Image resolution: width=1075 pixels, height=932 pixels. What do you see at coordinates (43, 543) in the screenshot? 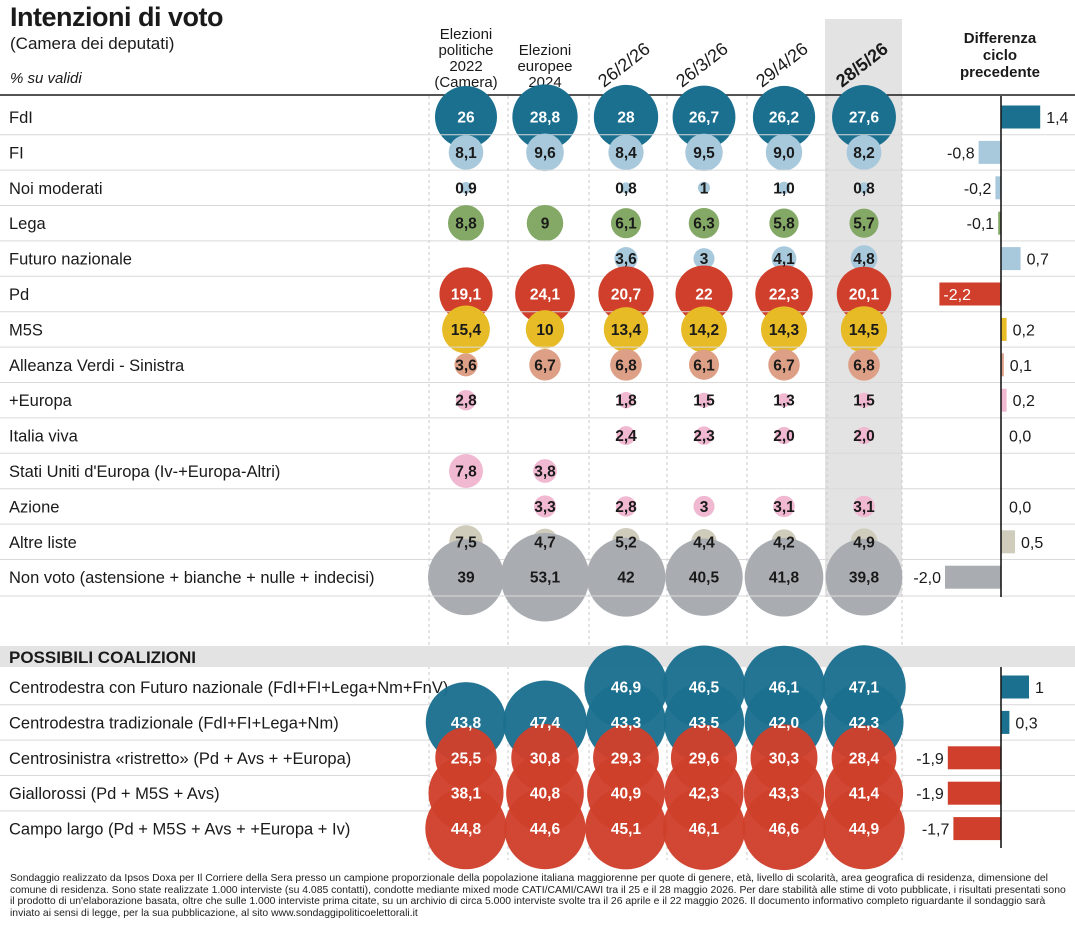
I see `party-label: Altre liste` at bounding box center [43, 543].